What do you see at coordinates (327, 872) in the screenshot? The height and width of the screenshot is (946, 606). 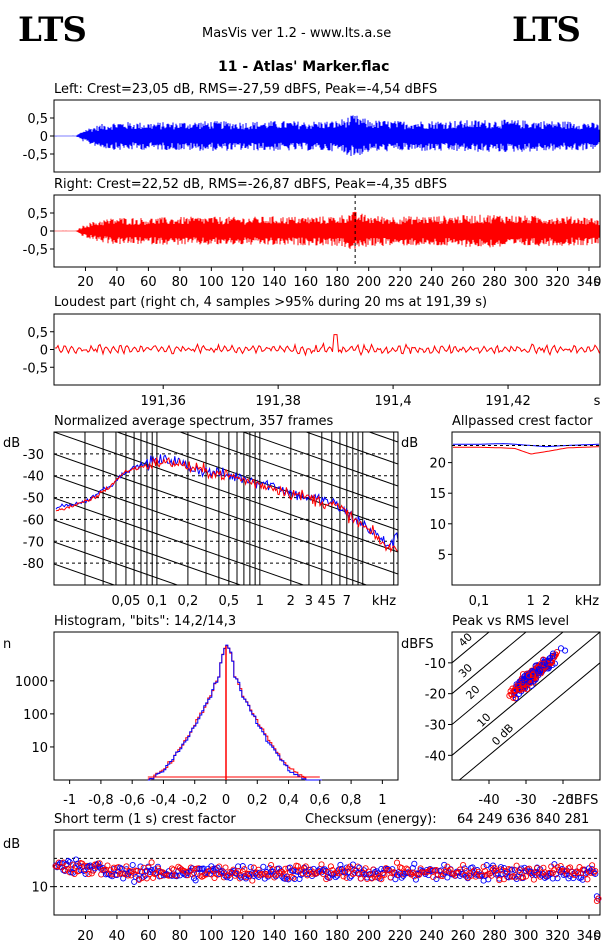 I see `short-term-frame` at bounding box center [327, 872].